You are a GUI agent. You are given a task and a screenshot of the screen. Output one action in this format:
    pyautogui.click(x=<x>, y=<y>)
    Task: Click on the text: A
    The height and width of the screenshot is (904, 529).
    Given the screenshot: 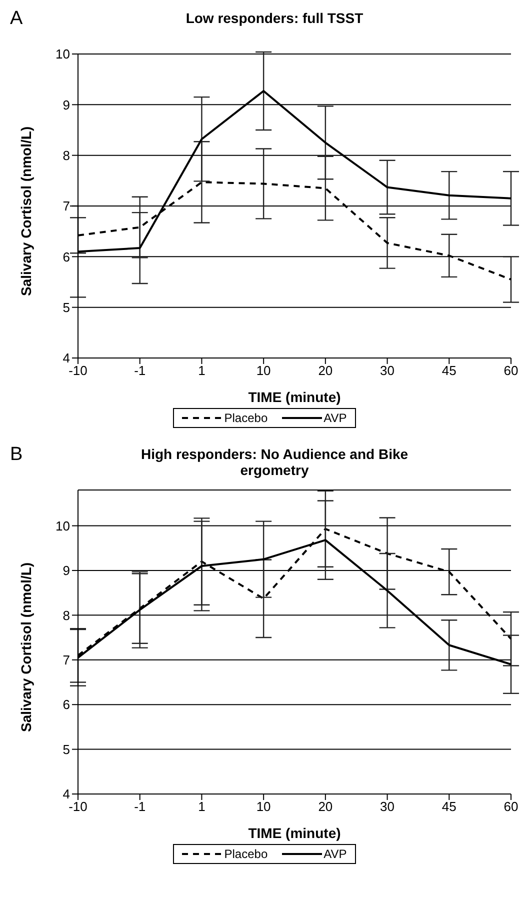 What is the action you would take?
    pyautogui.click(x=16, y=19)
    